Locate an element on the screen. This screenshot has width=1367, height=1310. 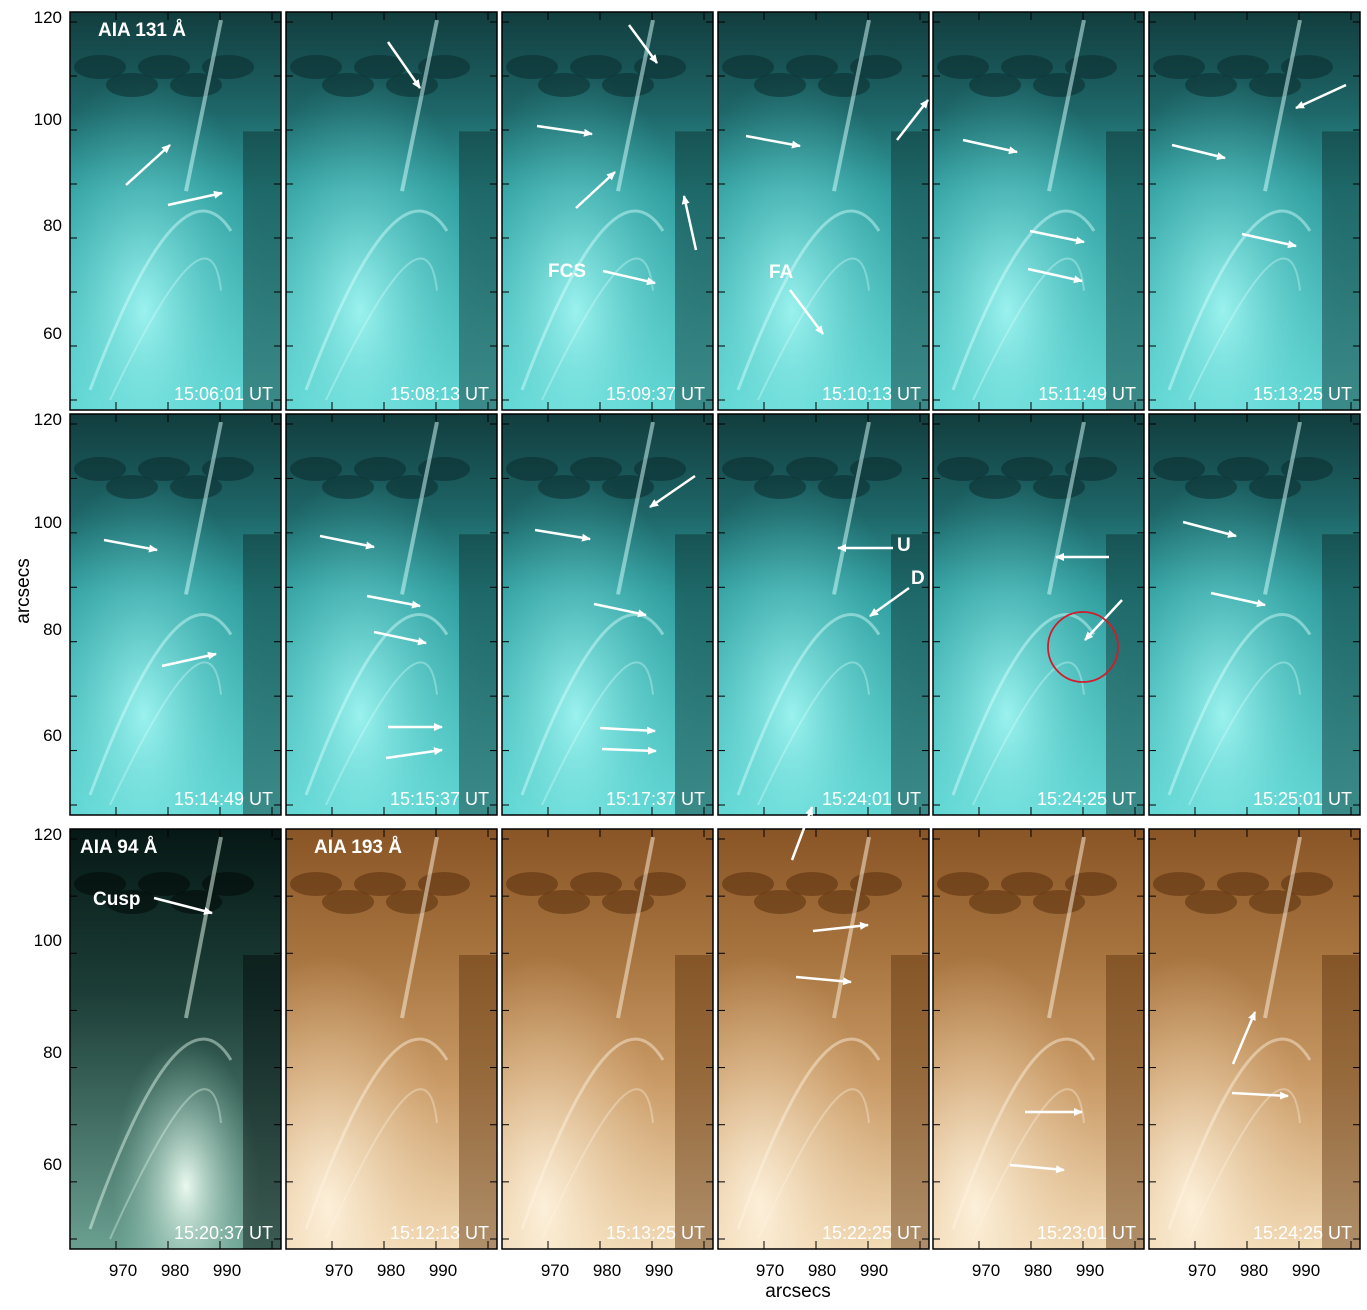
ytick-label: 100 is located at coordinates (47, 522).